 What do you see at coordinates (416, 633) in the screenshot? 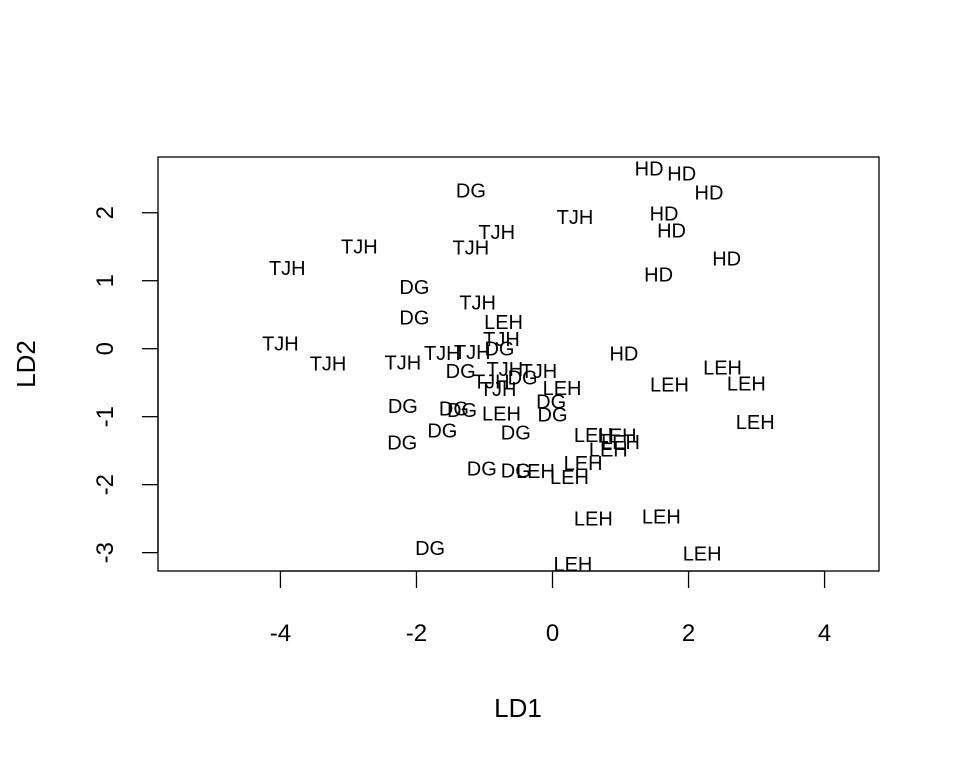
I see `x-tick-label: -2` at bounding box center [416, 633].